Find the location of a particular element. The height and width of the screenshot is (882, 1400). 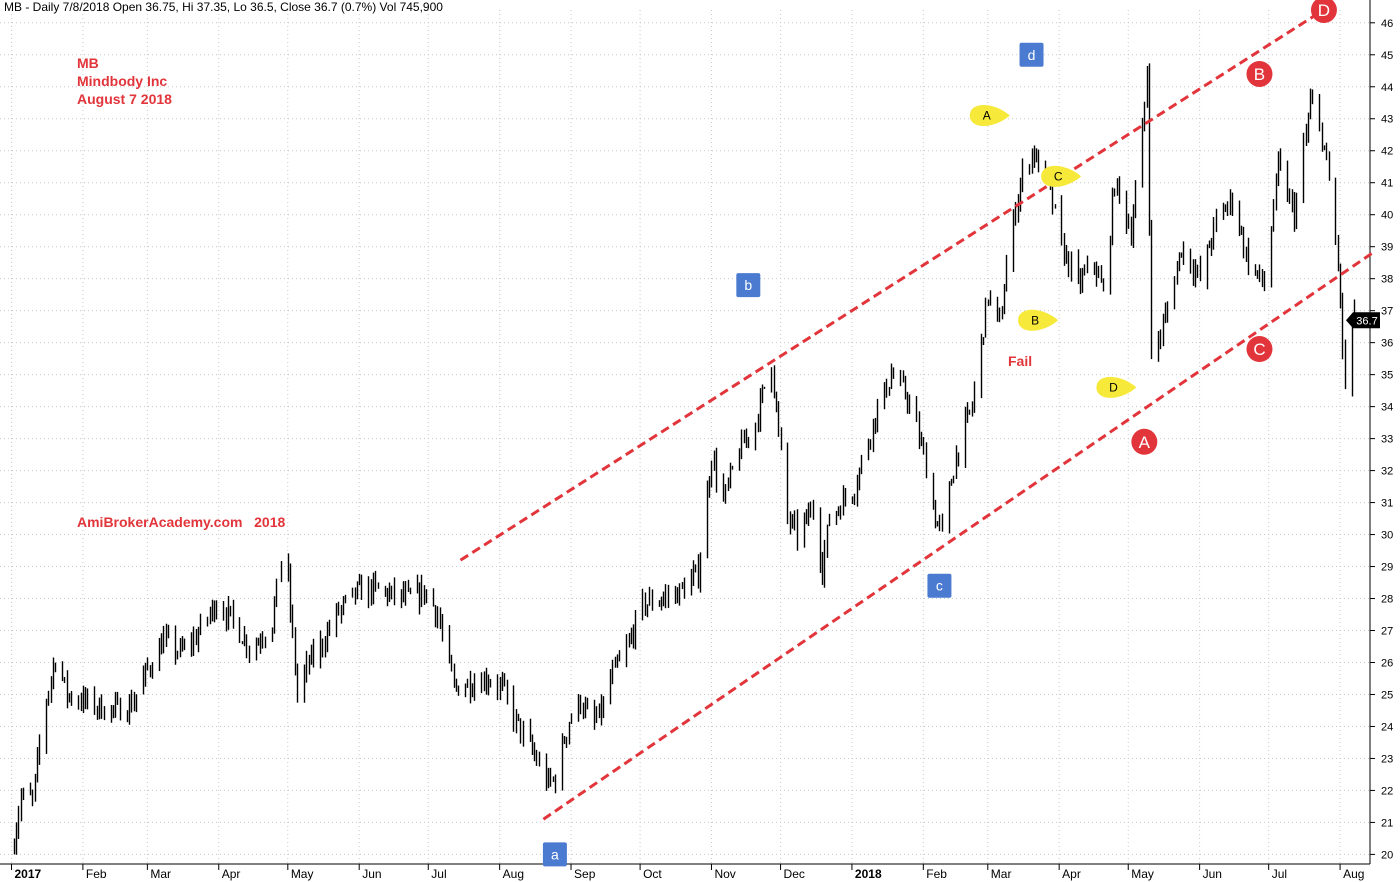

box-label-a is located at coordinates (554, 854).